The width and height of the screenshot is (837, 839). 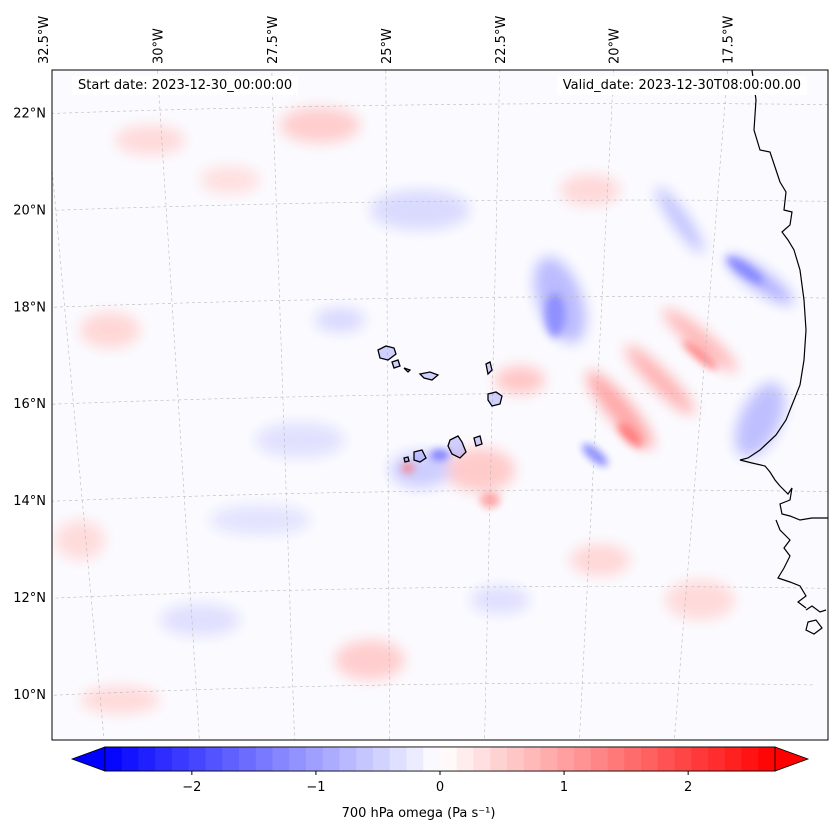 What do you see at coordinates (191, 787) in the screenshot?
I see `colorbar-tick-label: −2` at bounding box center [191, 787].